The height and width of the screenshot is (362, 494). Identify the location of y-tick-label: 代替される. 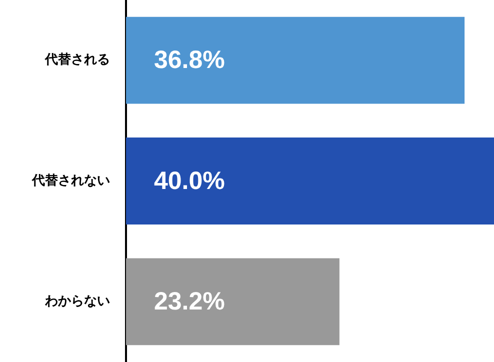
(77, 60).